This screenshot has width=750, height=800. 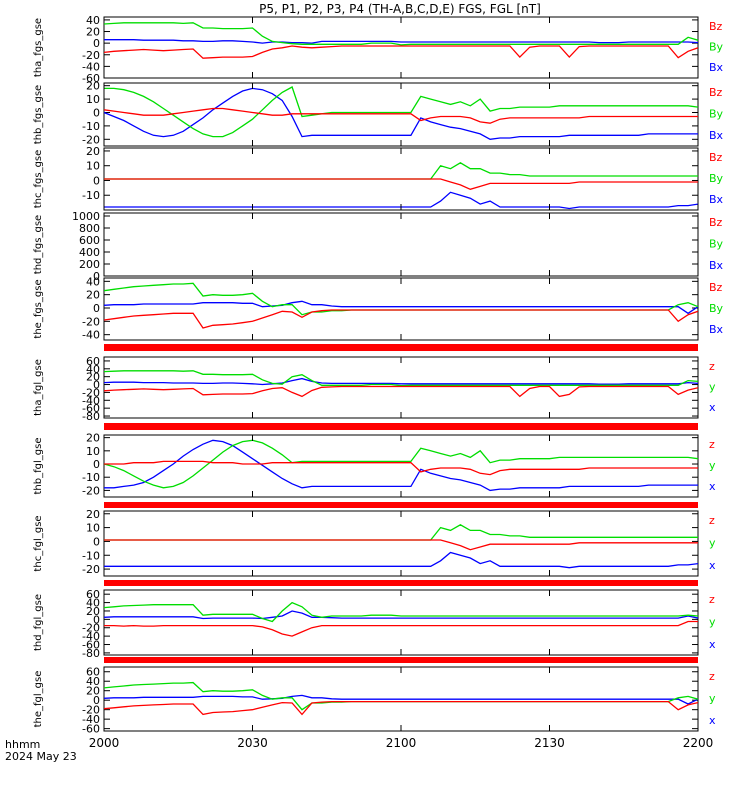 I want to click on series-line-y, so click(x=401, y=612).